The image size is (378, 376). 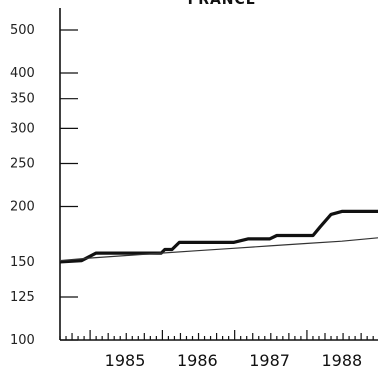 What do you see at coordinates (22, 340) in the screenshot?
I see `y-tick-label: 100` at bounding box center [22, 340].